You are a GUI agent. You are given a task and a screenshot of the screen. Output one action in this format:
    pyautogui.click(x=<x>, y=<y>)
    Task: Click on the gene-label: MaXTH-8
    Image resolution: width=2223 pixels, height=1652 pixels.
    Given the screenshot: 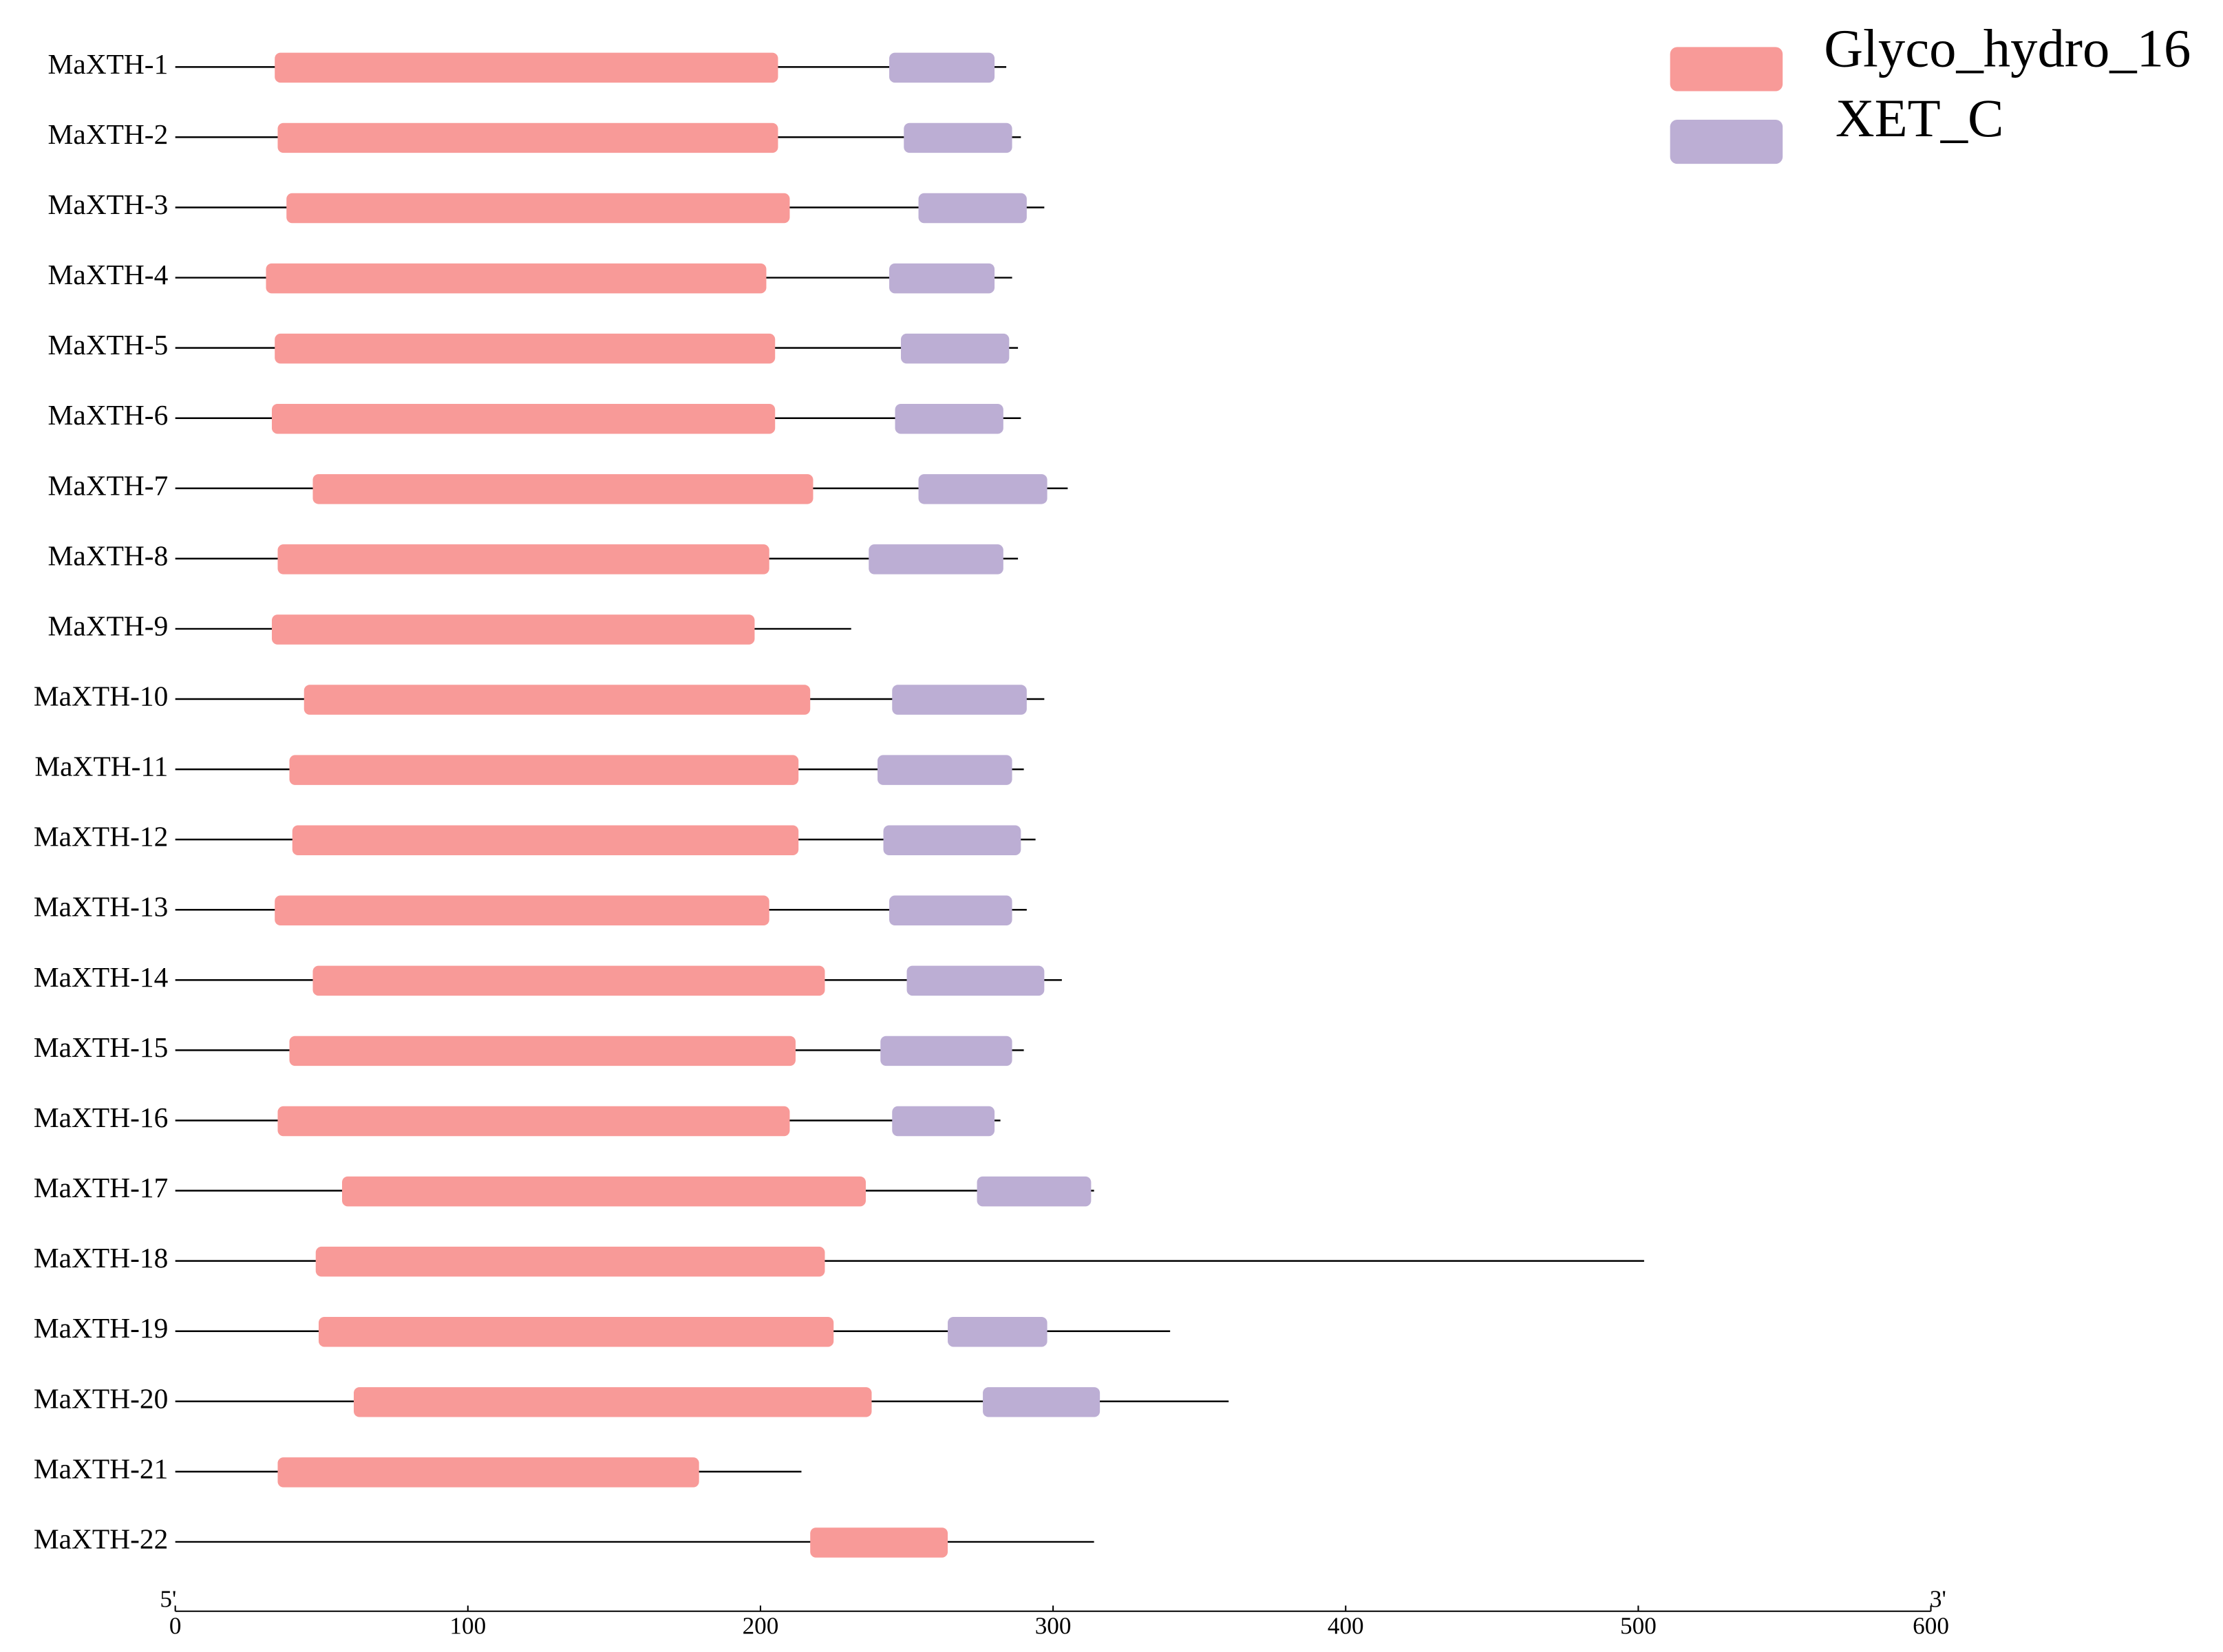 What is the action you would take?
    pyautogui.click(x=108, y=555)
    